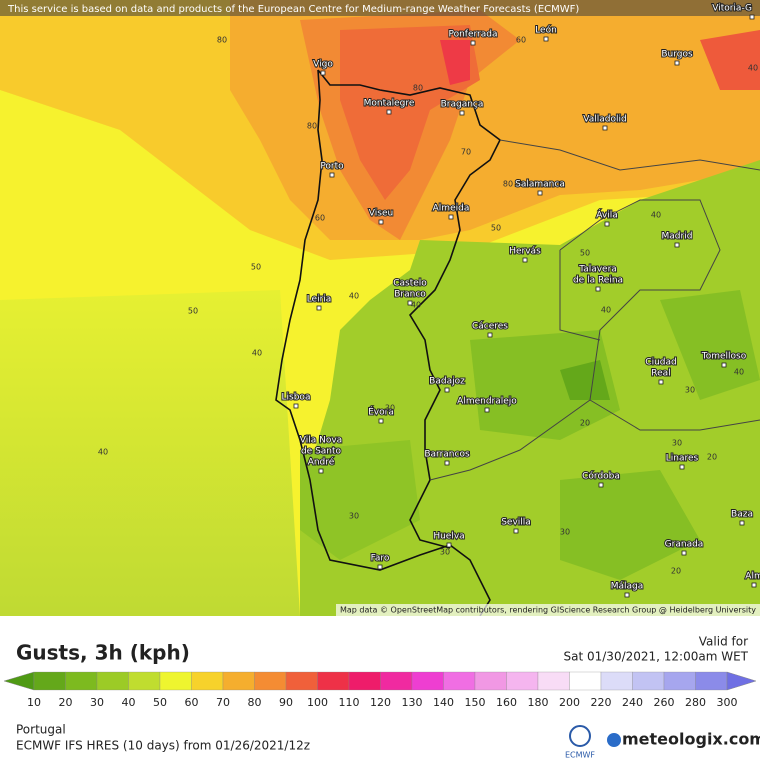 The width and height of the screenshot is (760, 760). What do you see at coordinates (103, 653) in the screenshot?
I see `legend-title: Gusts, 3h (kph)` at bounding box center [103, 653].